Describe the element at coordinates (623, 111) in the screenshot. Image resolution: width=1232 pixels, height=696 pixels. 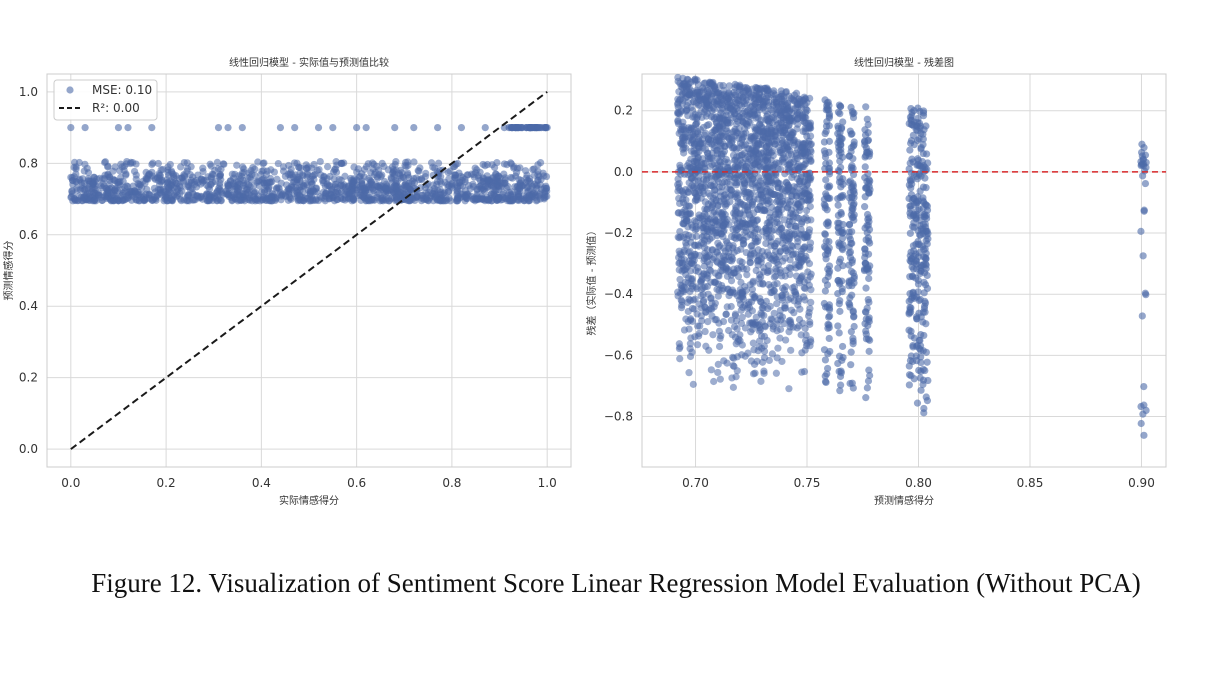
I see `chart2-ytick-label: 0.2` at that location.